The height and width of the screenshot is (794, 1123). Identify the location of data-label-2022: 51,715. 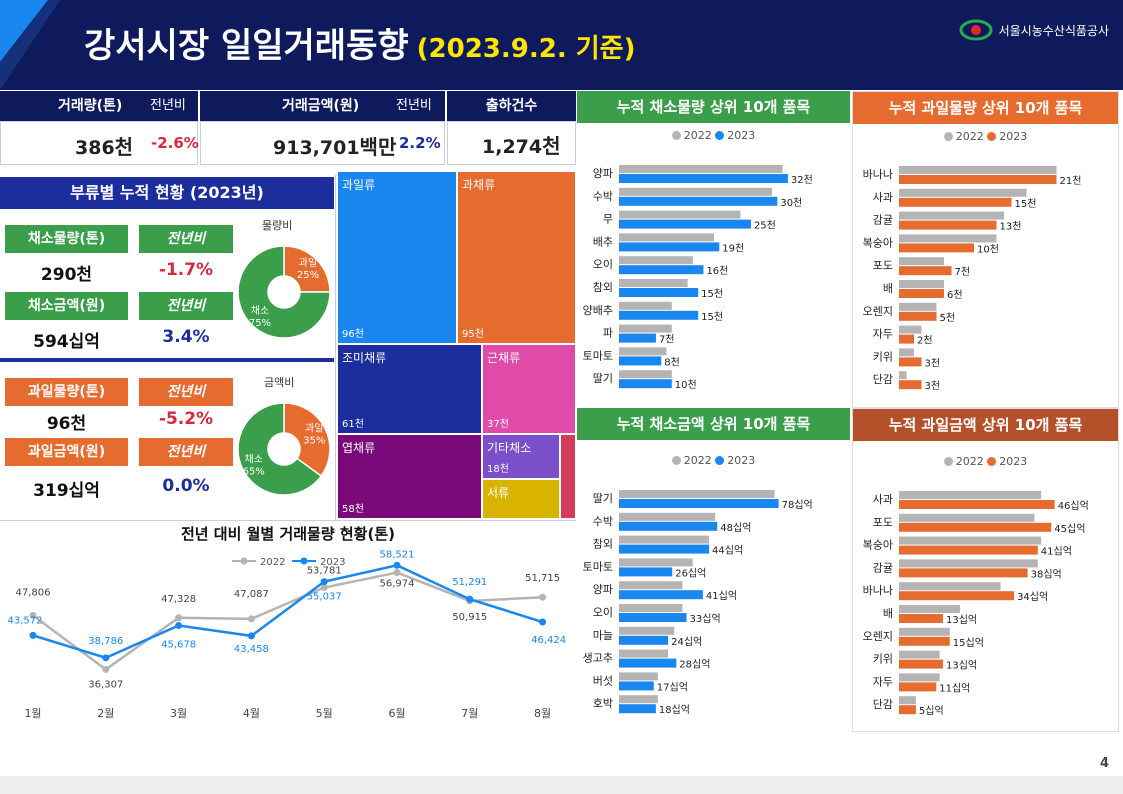
(542, 578).